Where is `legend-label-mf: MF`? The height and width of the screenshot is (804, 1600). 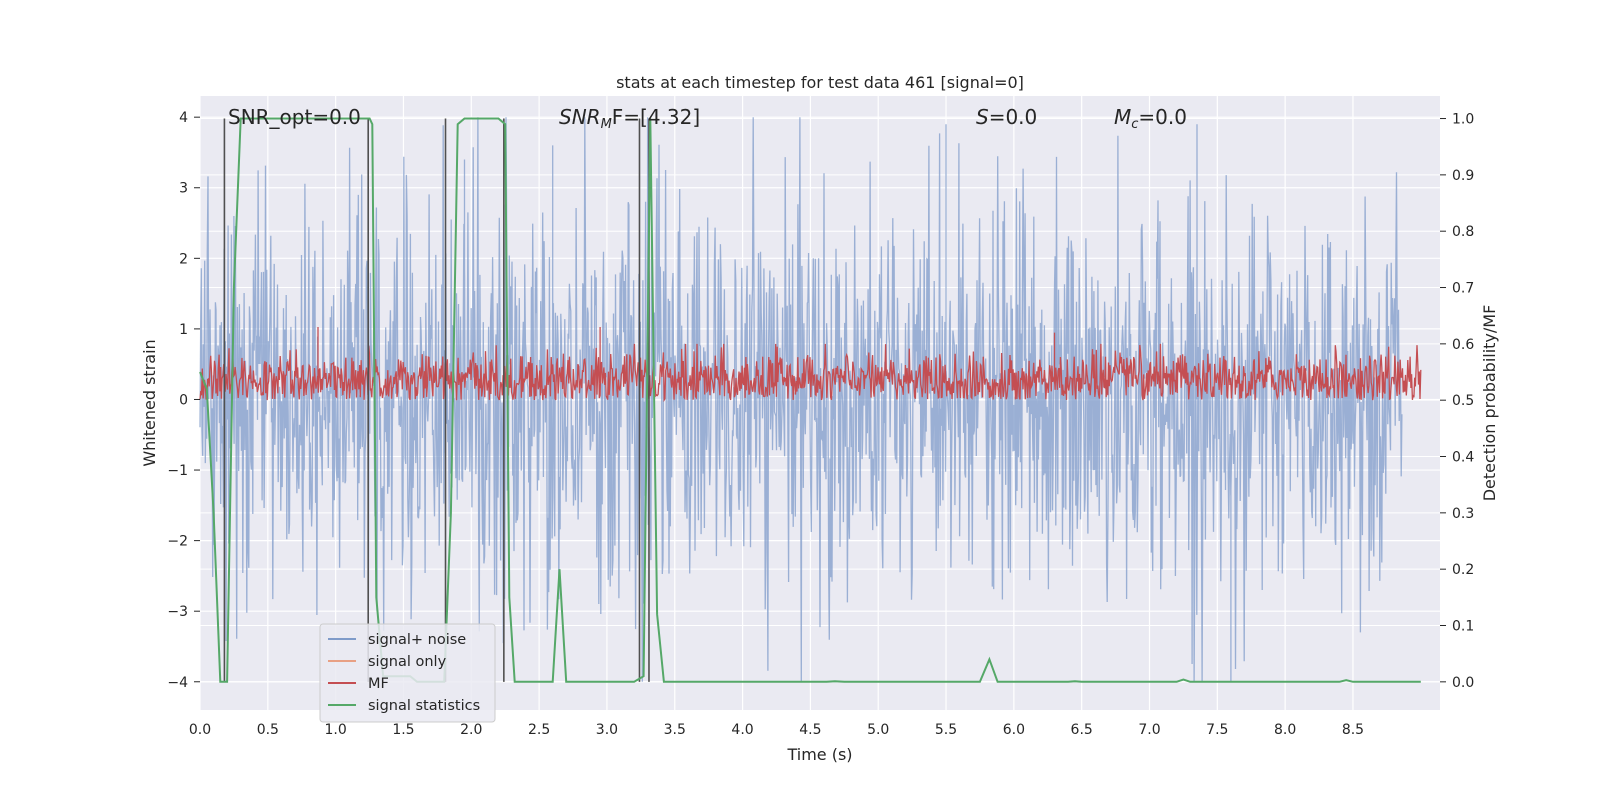
legend-label-mf: MF is located at coordinates (378, 684).